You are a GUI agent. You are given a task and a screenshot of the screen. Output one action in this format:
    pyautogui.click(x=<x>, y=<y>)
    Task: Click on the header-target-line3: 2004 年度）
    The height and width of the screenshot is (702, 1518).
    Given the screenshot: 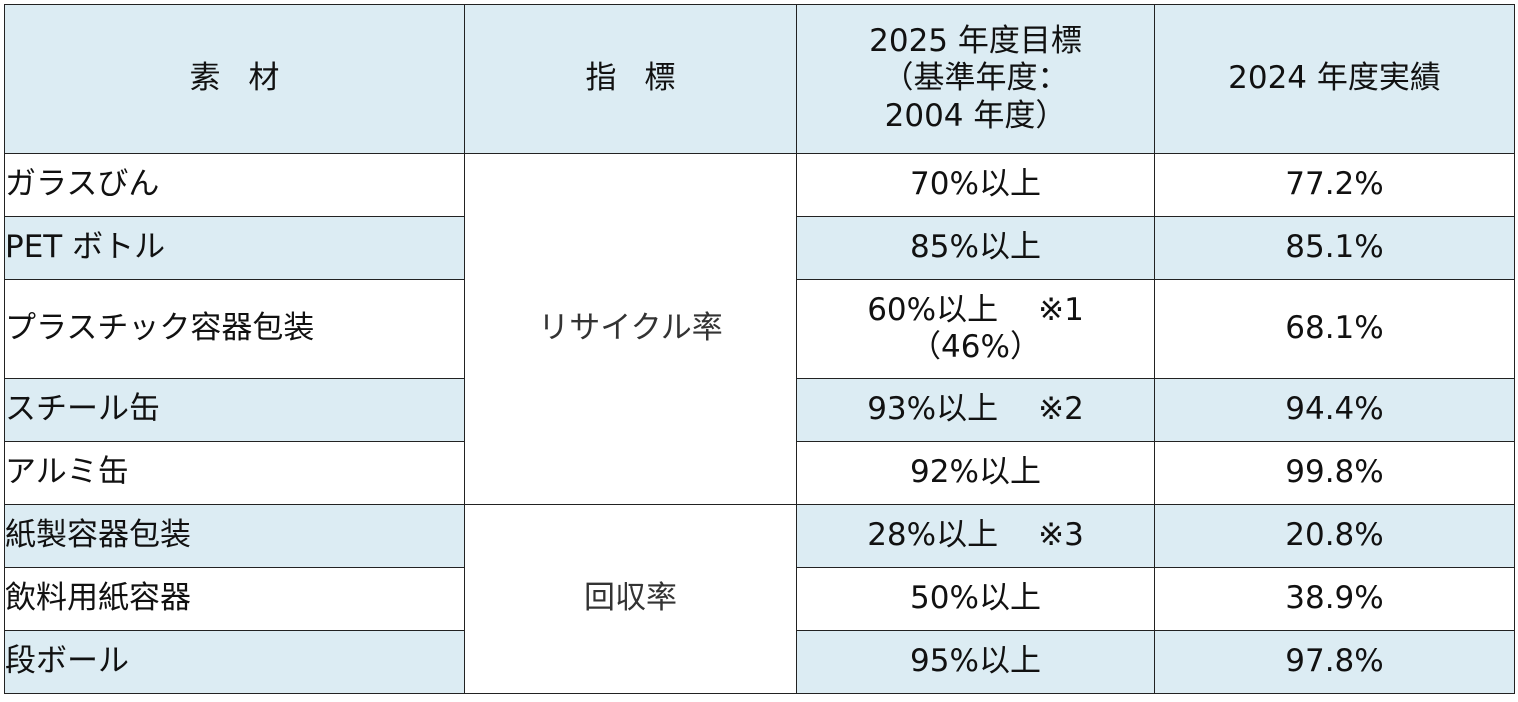 What is the action you would take?
    pyautogui.click(x=975, y=115)
    